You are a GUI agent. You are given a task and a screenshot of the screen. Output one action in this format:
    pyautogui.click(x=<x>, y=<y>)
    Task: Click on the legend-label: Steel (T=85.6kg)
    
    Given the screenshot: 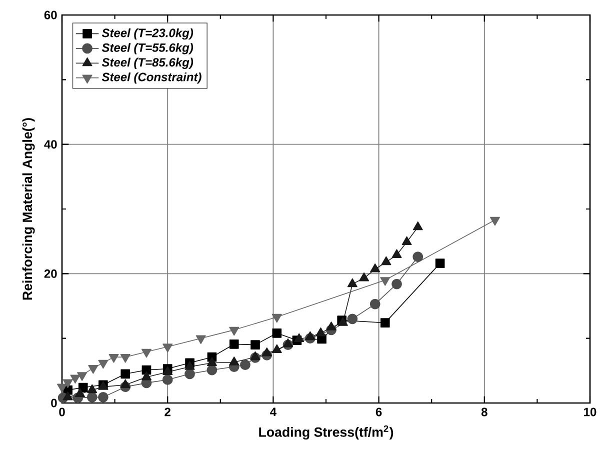 What is the action you would take?
    pyautogui.click(x=148, y=63)
    